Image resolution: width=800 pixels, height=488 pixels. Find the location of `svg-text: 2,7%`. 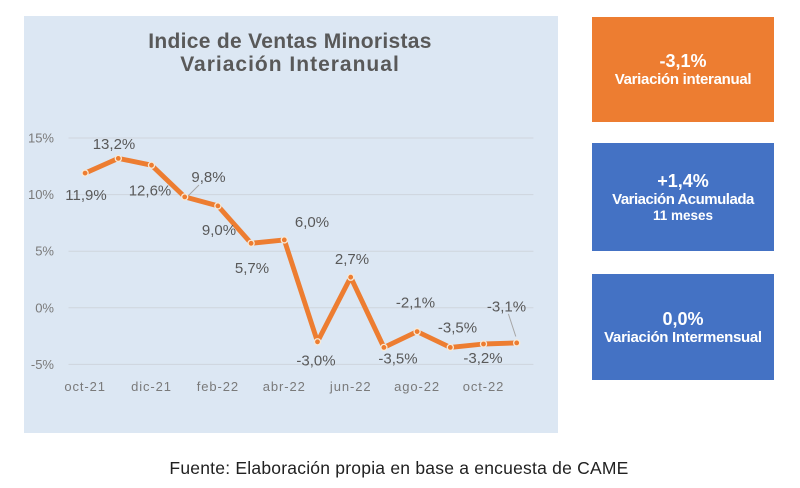

svg-text: 2,7% is located at coordinates (352, 259).